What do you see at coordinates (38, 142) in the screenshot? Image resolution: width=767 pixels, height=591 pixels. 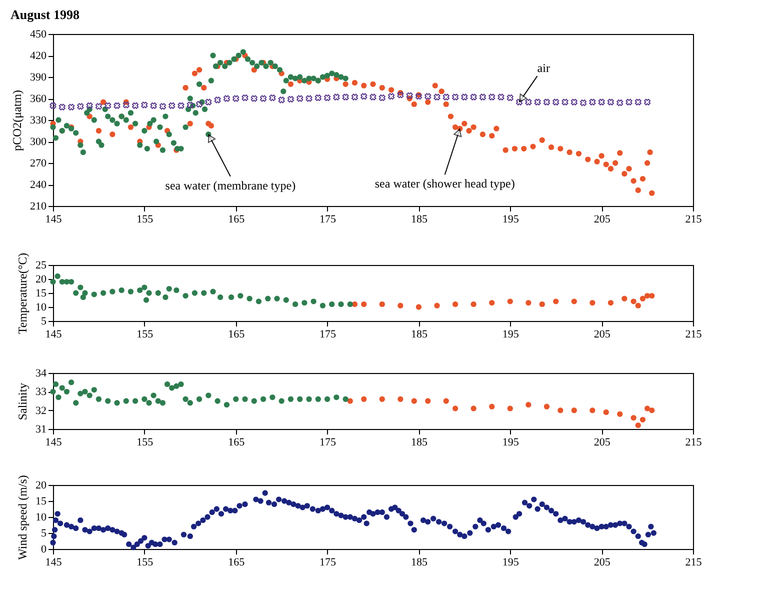 I see `y-tick-label: 300` at bounding box center [38, 142].